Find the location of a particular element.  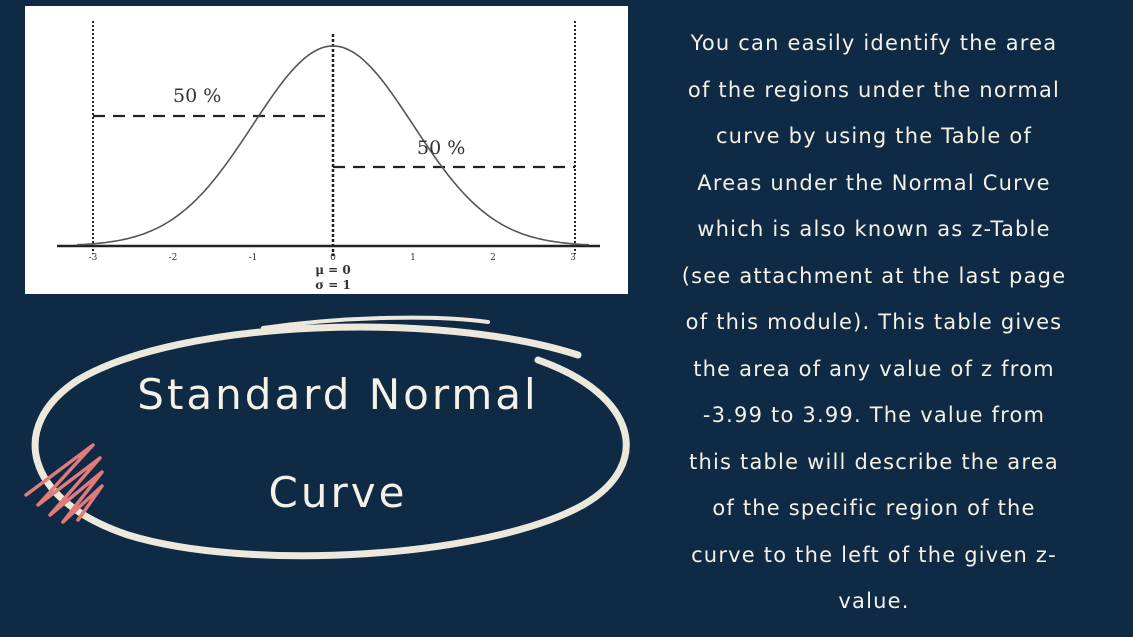

text-line: Areas under the Normal Curve is located at coordinates (874, 182).